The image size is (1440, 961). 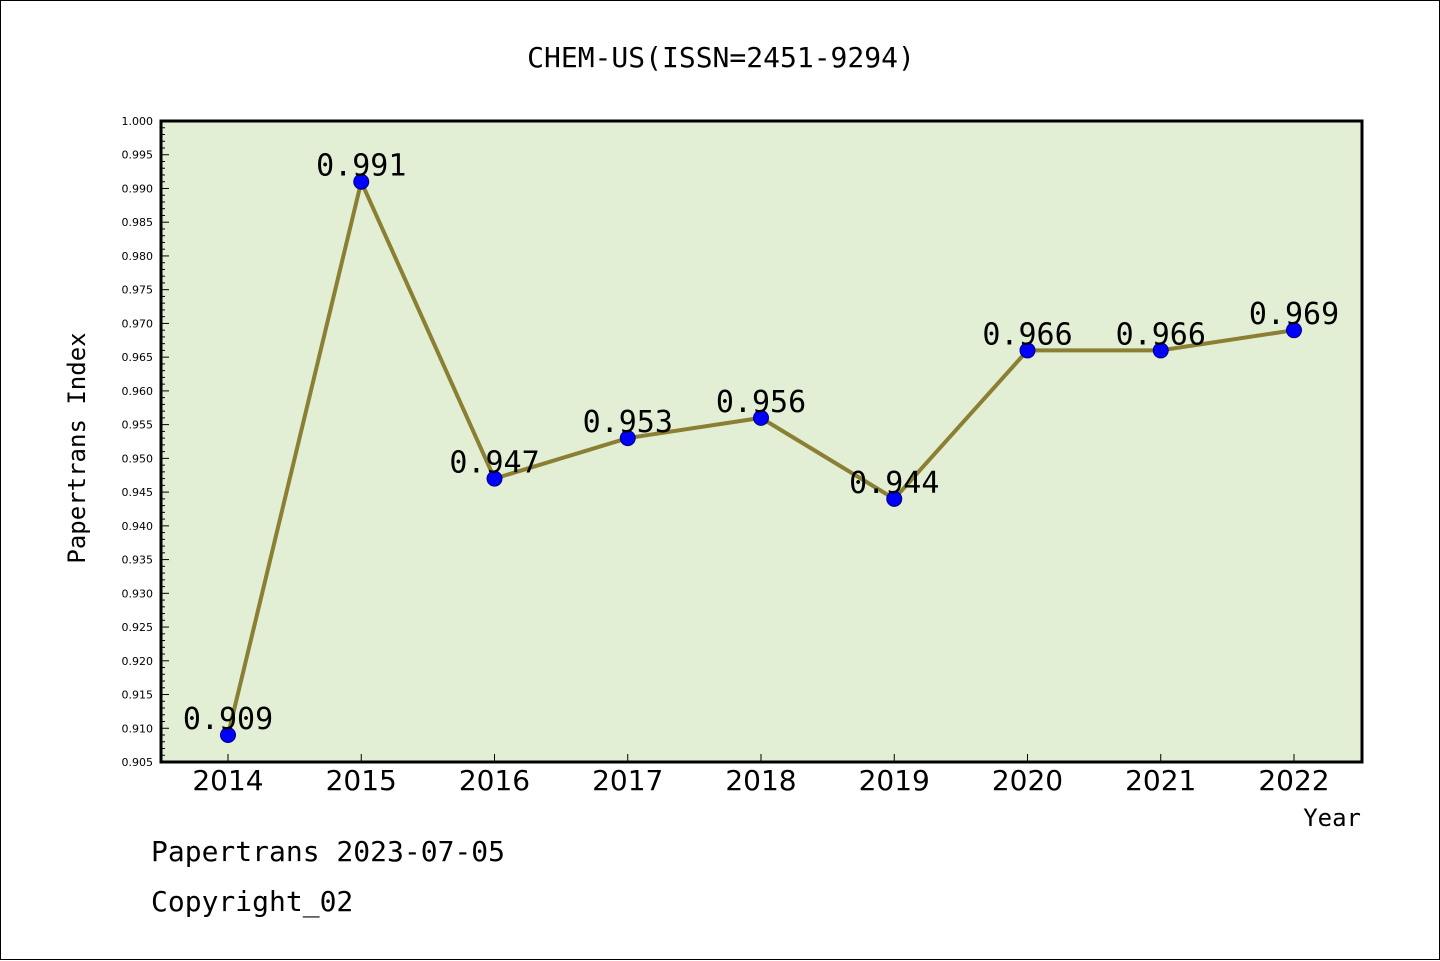 What do you see at coordinates (1294, 314) in the screenshot?
I see `data-label: 0.969` at bounding box center [1294, 314].